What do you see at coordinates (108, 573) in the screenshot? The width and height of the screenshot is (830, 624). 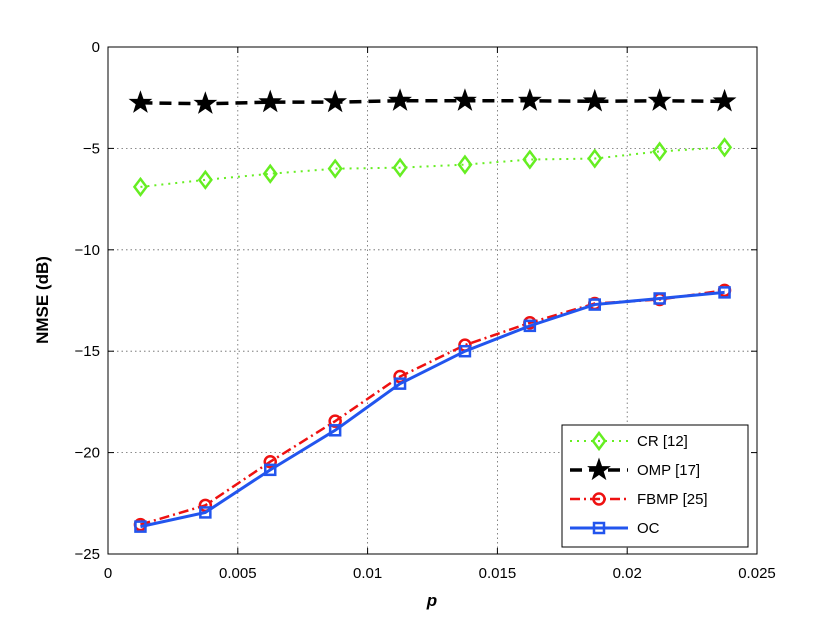 I see `x-tick-label: 0` at bounding box center [108, 573].